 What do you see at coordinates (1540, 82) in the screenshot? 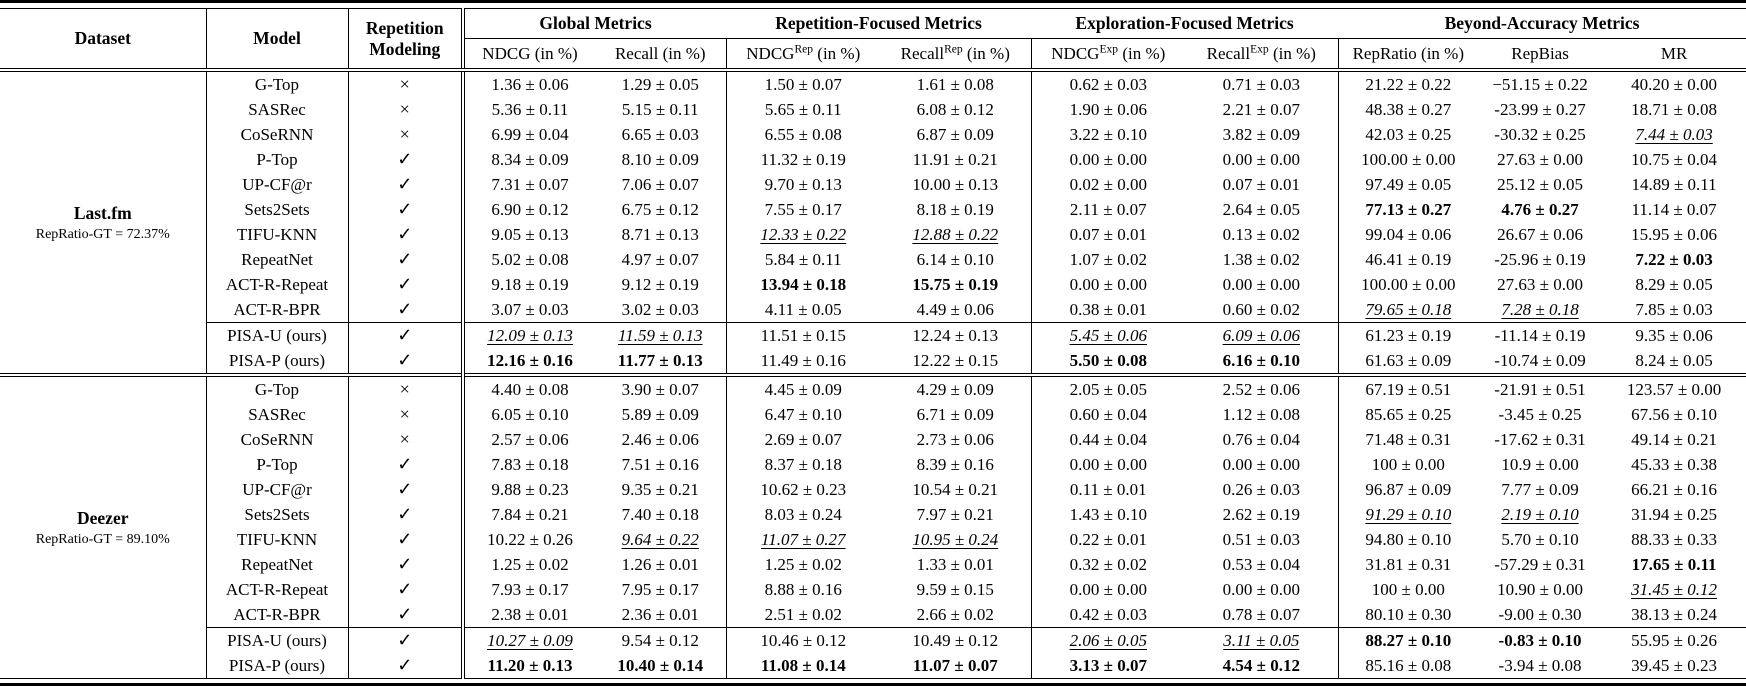
I see `metric-cell: −51.15 ± 0.22` at bounding box center [1540, 82].